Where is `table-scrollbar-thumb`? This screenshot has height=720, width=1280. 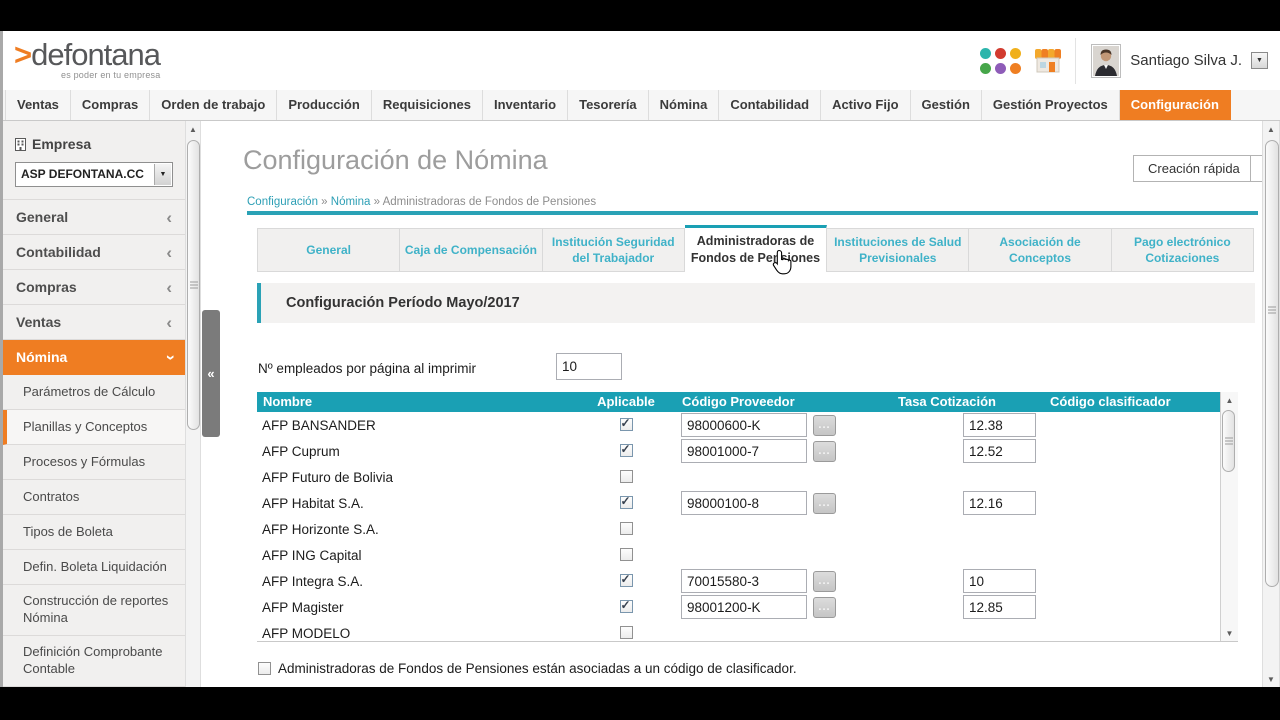 table-scrollbar-thumb is located at coordinates (1228, 441).